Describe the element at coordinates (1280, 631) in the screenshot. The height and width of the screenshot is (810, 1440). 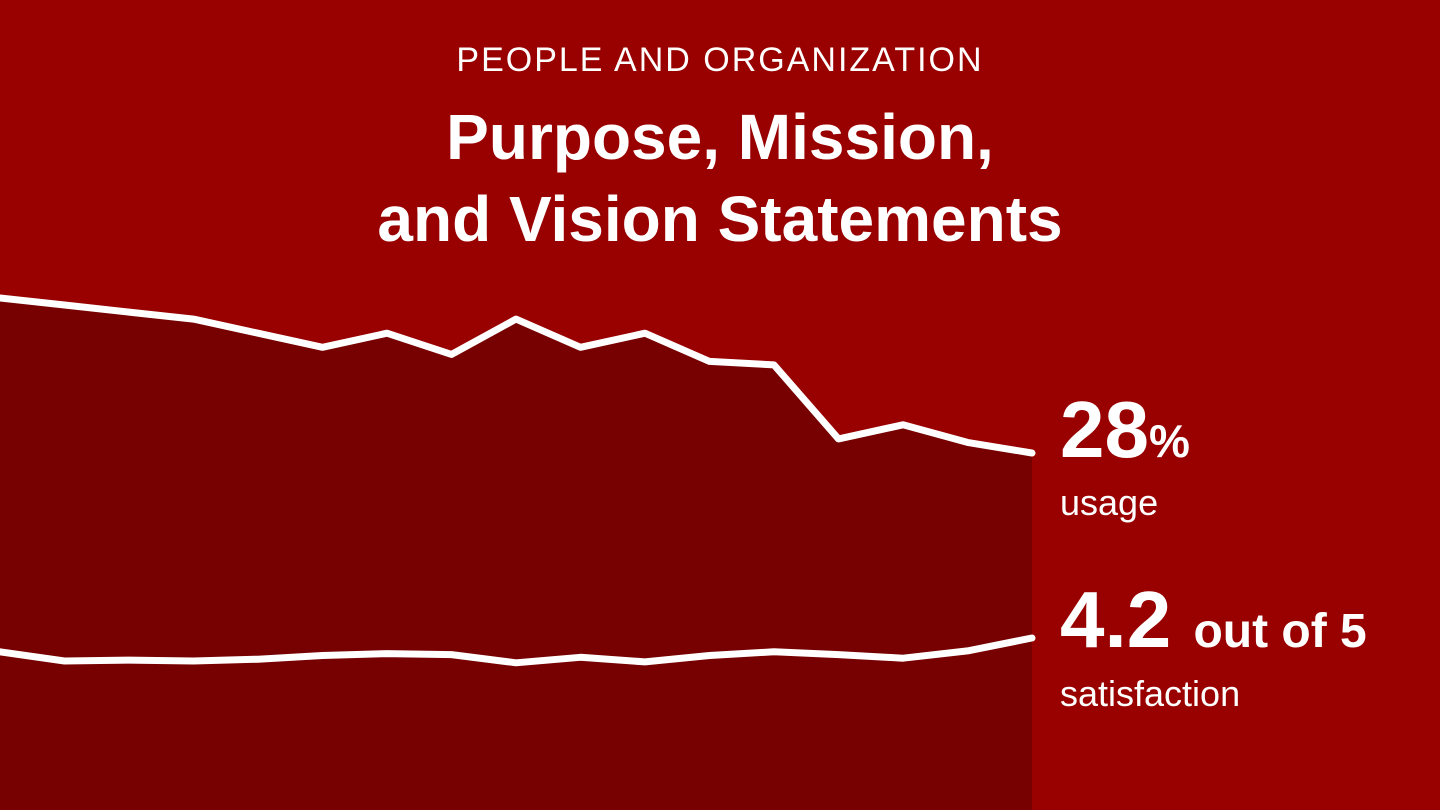
I see `satisfaction-suffix: out of 5` at that location.